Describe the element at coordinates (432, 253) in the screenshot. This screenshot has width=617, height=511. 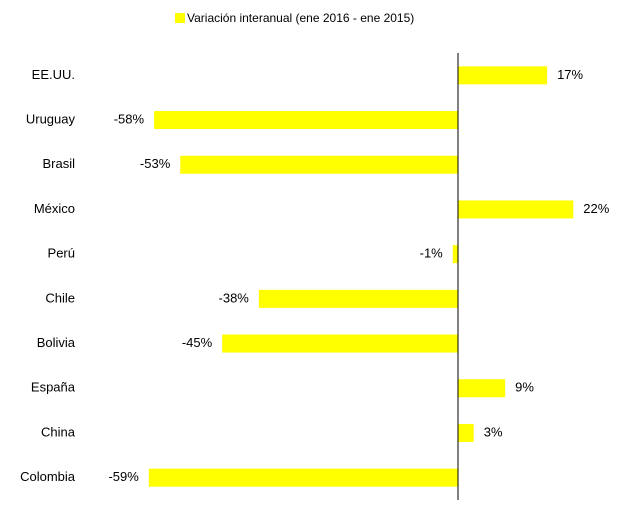
I see `data-label: -1%` at that location.